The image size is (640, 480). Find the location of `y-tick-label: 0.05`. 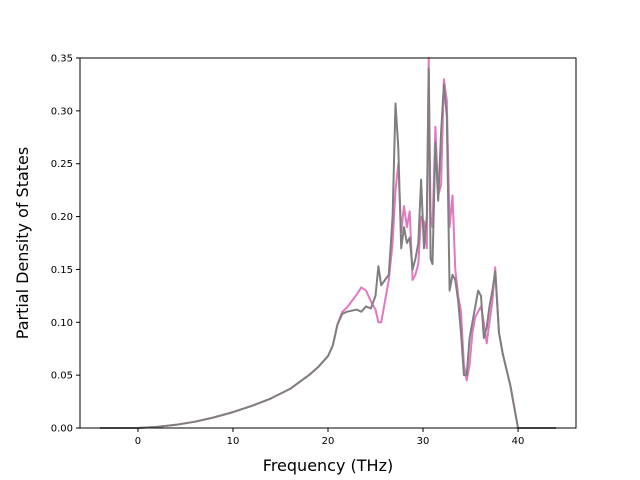

y-tick-label: 0.05 is located at coordinates (62, 376).